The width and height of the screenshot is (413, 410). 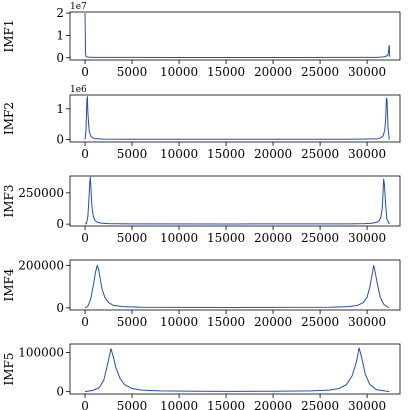 What do you see at coordinates (78, 90) in the screenshot?
I see `y-offset-label: 1e6` at bounding box center [78, 90].